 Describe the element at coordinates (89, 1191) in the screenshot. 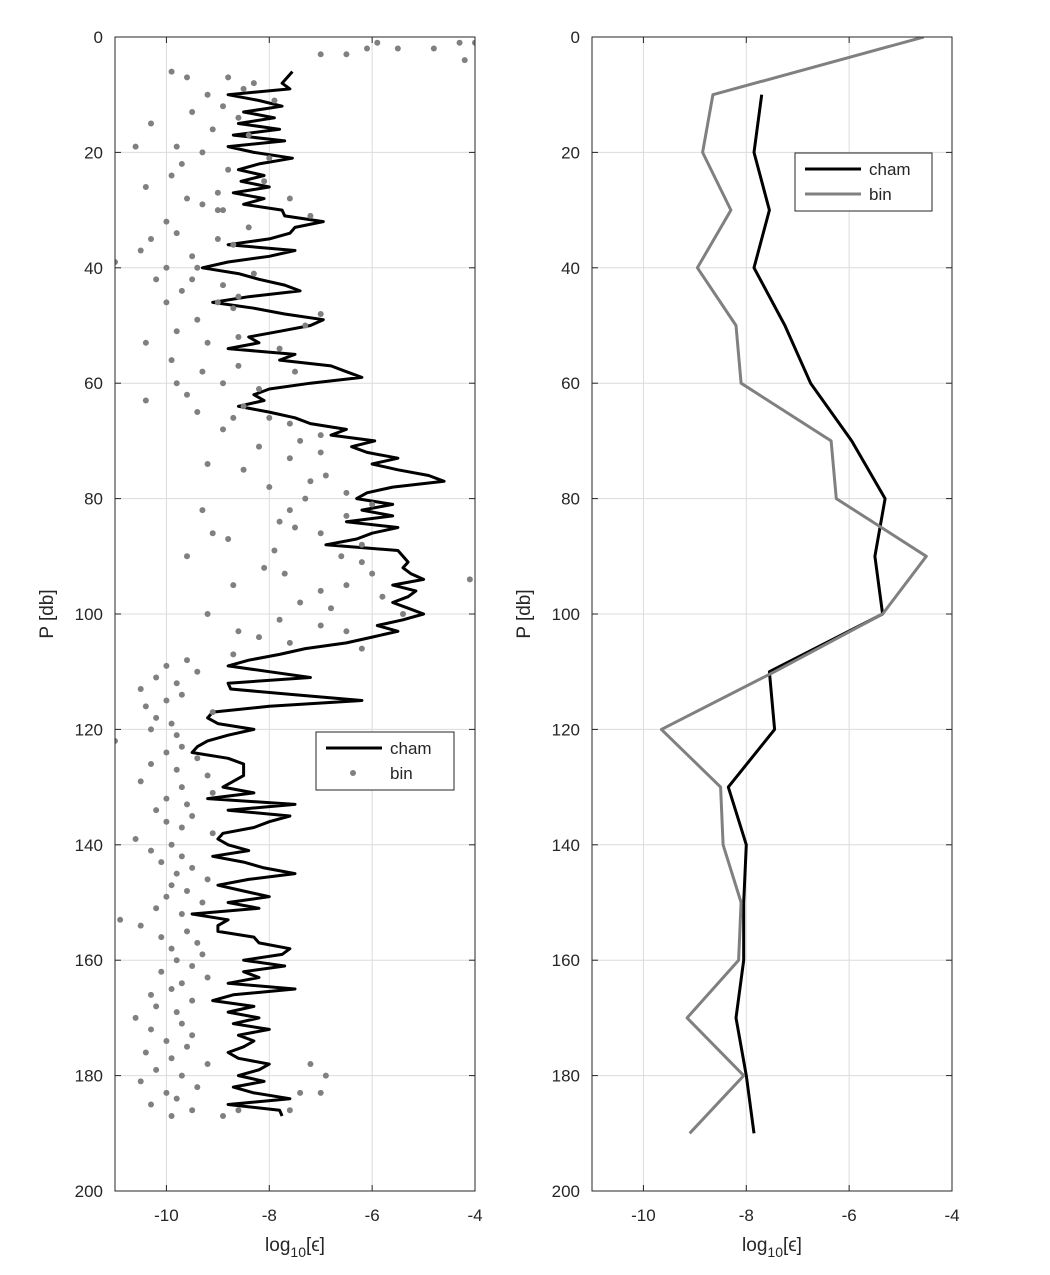

I see `y-tick-label: 200` at that location.